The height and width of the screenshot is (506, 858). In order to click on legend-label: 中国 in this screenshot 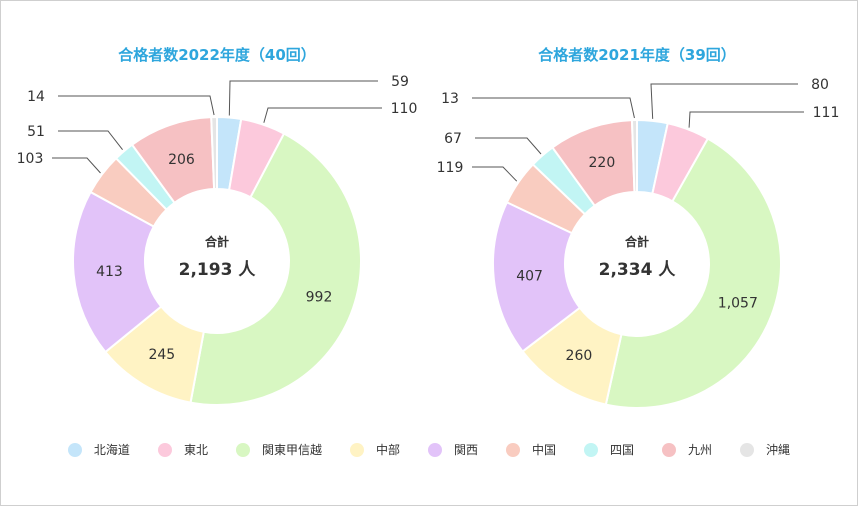, I will do `click(544, 450)`.